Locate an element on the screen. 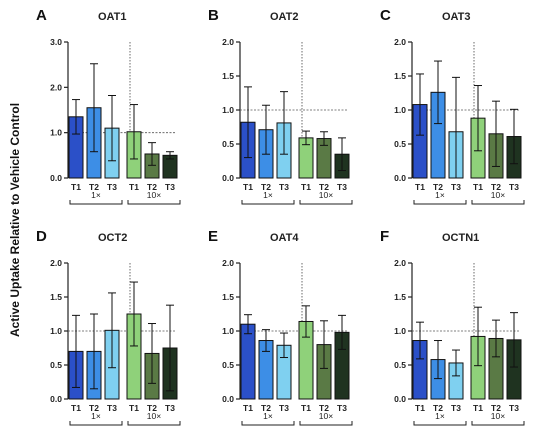 This screenshot has height=448, width=550. panel-letter: D is located at coordinates (41, 236).